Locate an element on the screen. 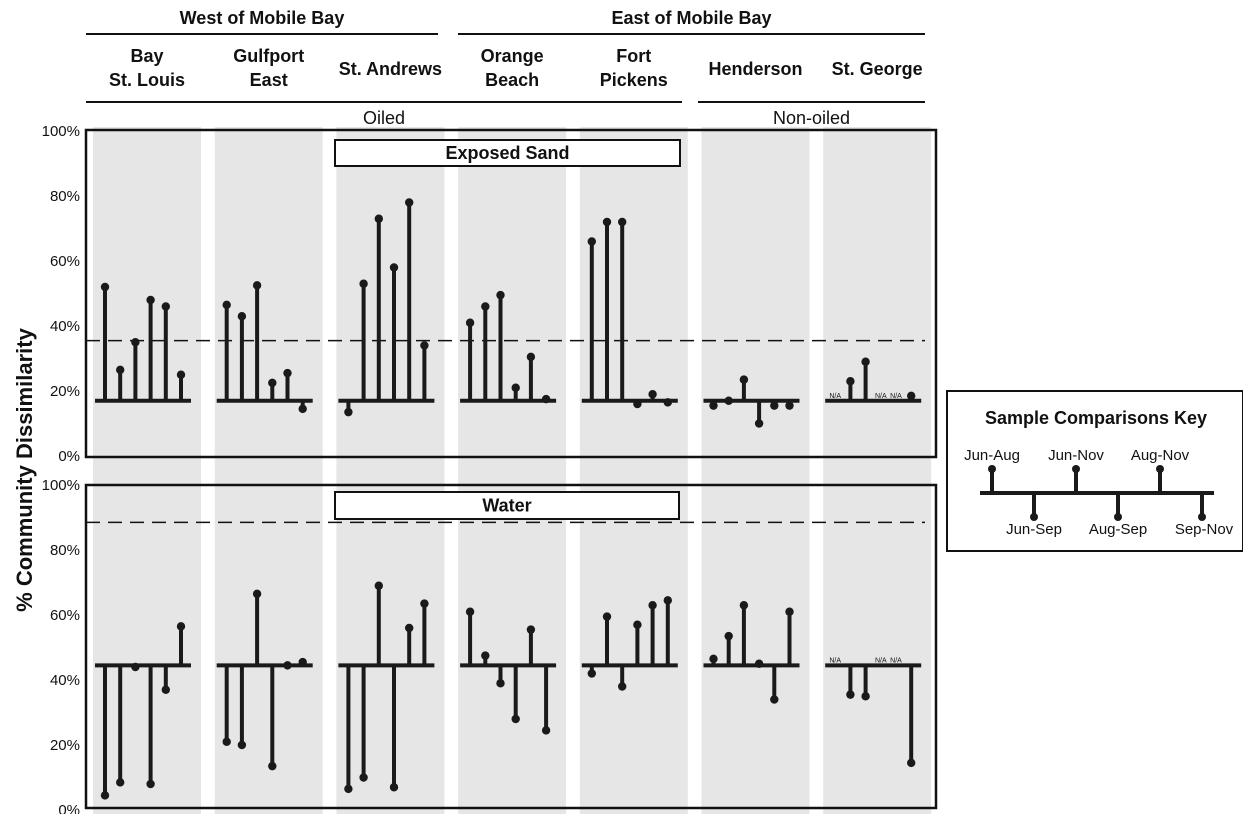 The height and width of the screenshot is (814, 1243). key-title: Sample Comparisons Key is located at coordinates (1096, 418).